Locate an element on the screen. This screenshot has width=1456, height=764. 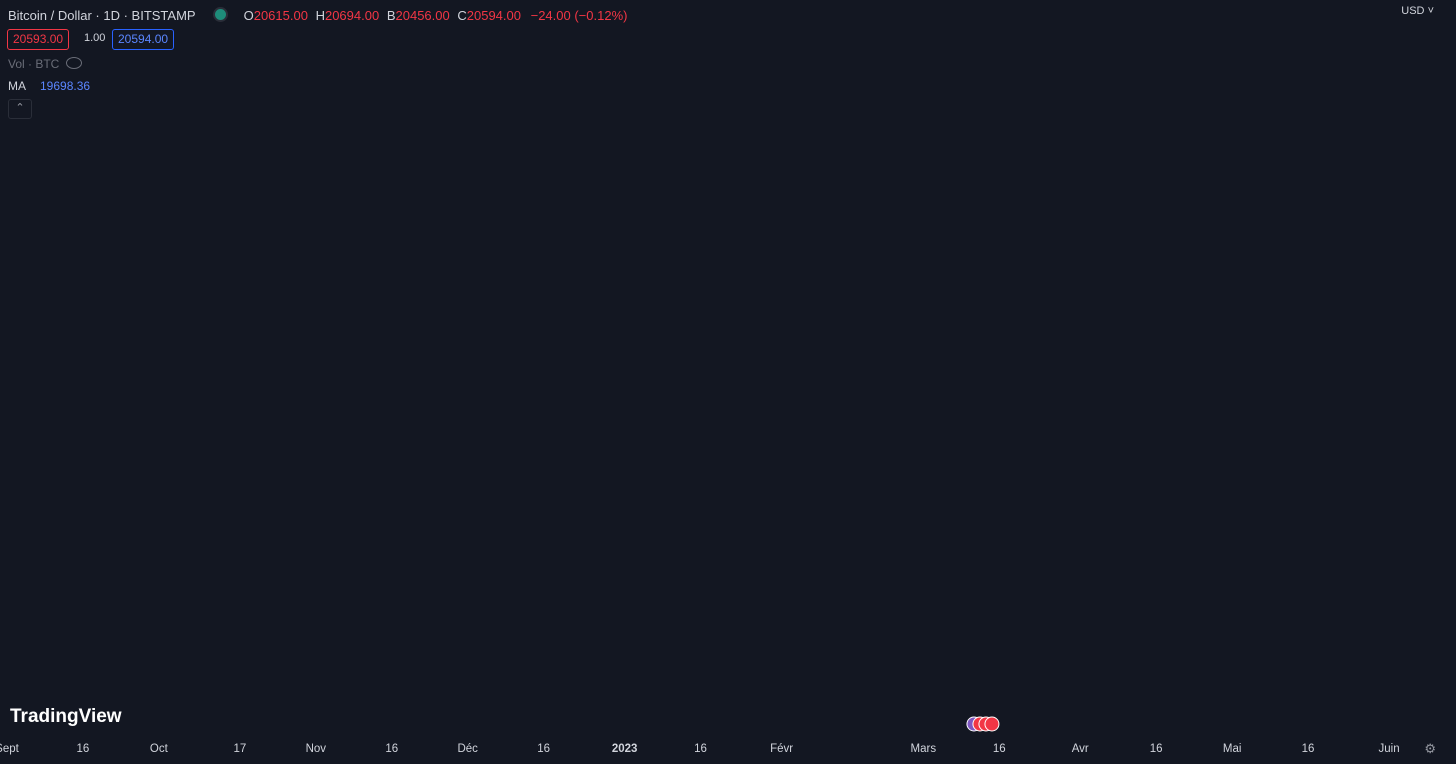
settings-gear-icon: ⚙ is located at coordinates (1430, 748).